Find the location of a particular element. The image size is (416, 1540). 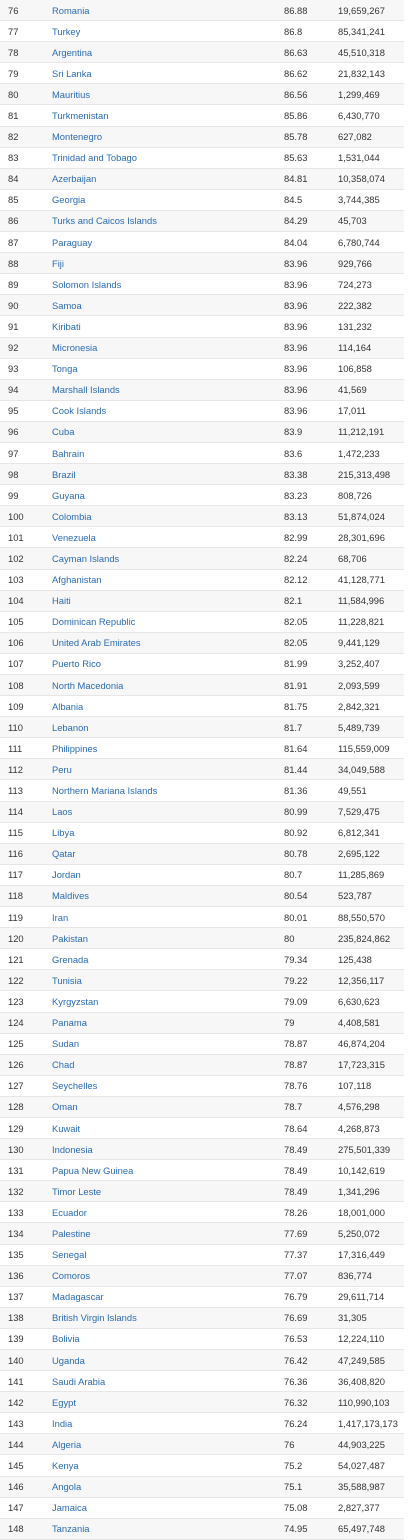

country-link: Montenegro is located at coordinates (77, 137).